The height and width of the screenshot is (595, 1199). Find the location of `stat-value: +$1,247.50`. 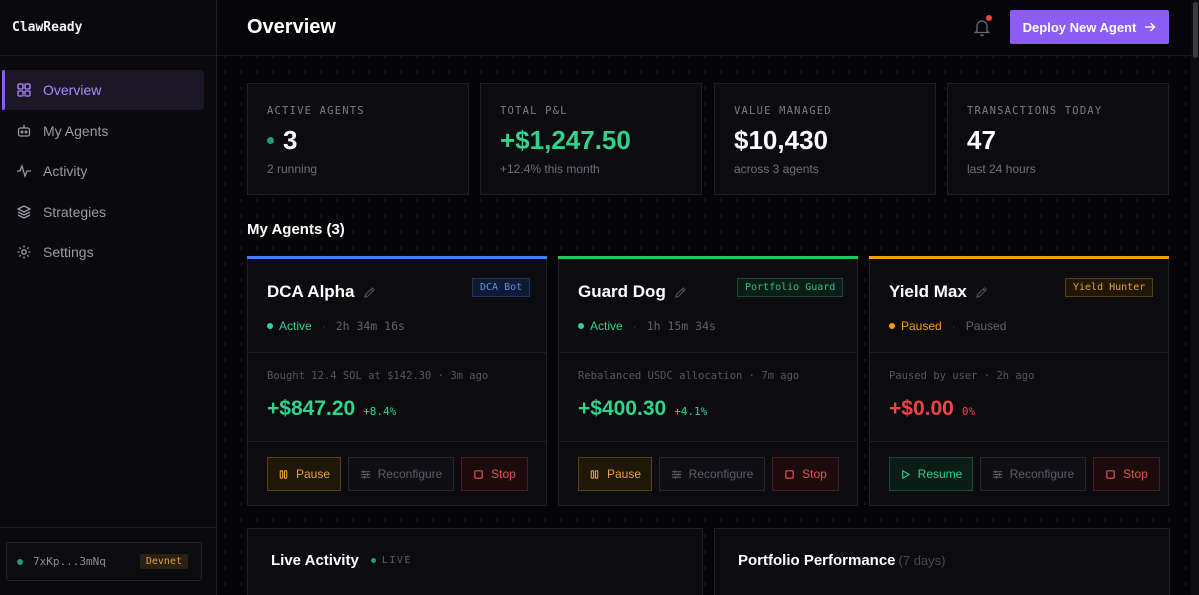

stat-value: +$1,247.50 is located at coordinates (565, 140).